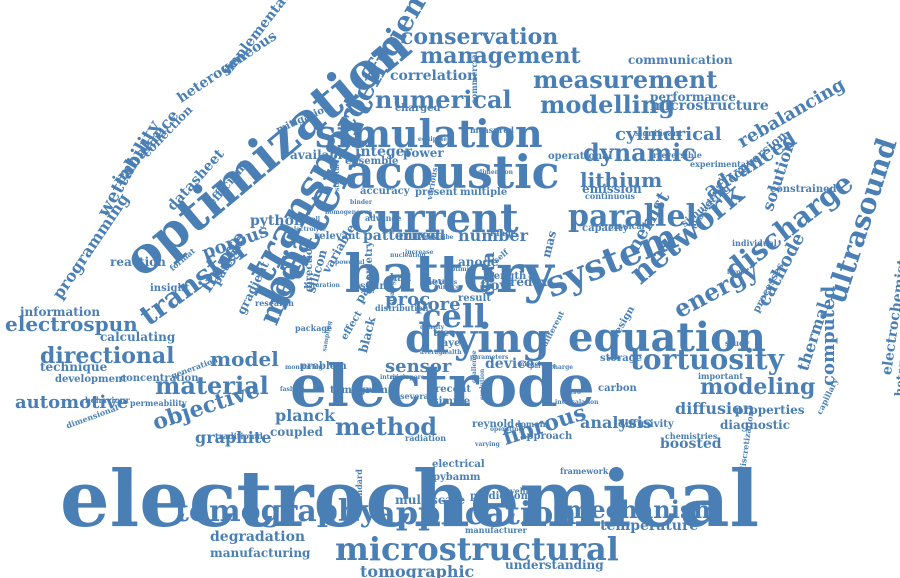  What do you see at coordinates (667, 337) in the screenshot?
I see `cloud-word: equation` at bounding box center [667, 337].